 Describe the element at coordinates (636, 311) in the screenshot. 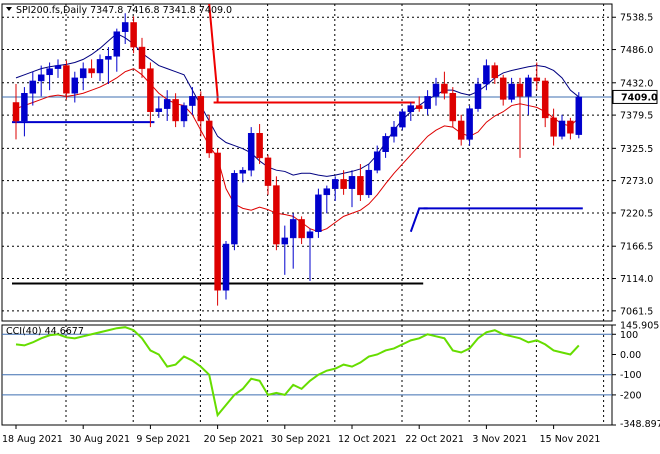

I see `price-tick-label: 7061.5` at that location.